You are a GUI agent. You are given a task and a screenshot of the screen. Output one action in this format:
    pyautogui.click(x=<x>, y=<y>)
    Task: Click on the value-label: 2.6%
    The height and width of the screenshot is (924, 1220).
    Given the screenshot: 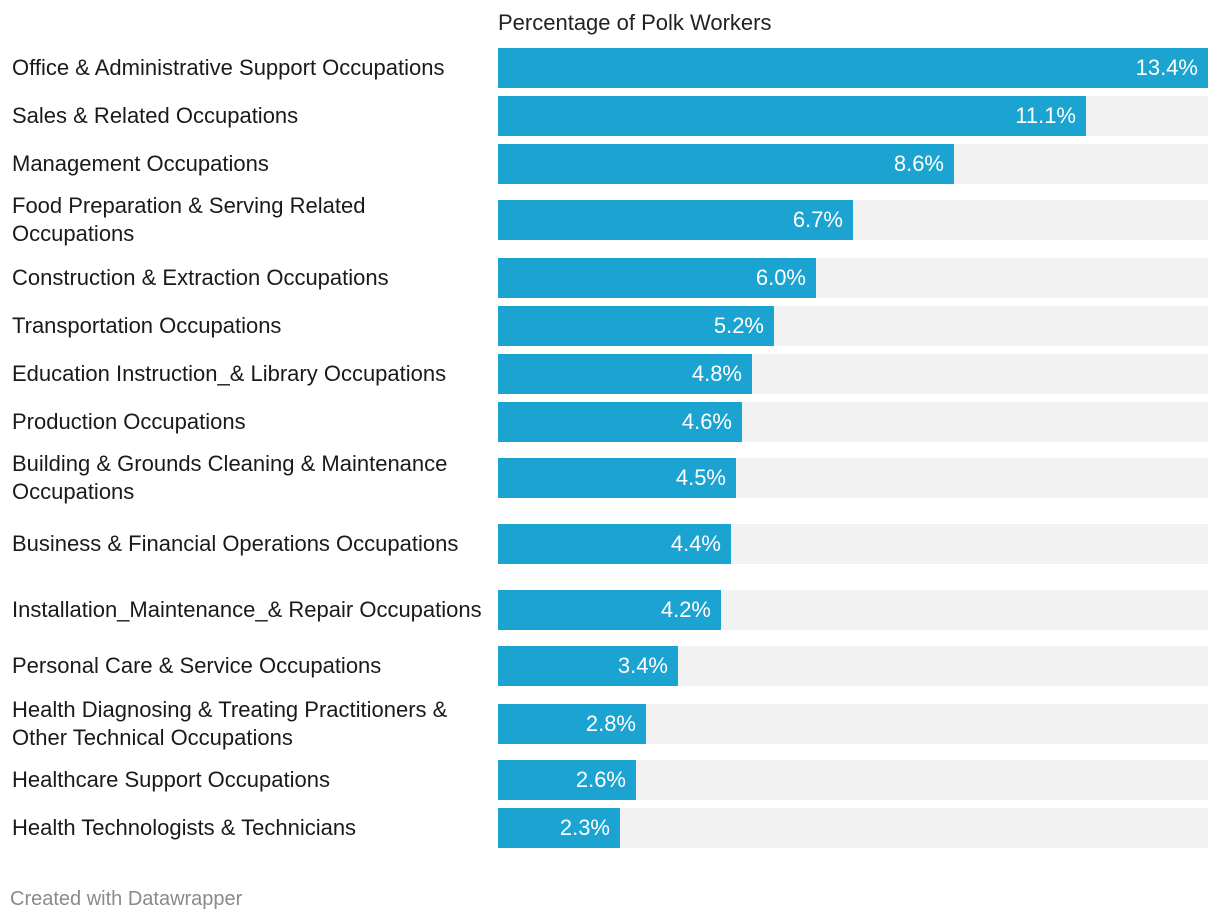 What is the action you would take?
    pyautogui.click(x=600, y=779)
    